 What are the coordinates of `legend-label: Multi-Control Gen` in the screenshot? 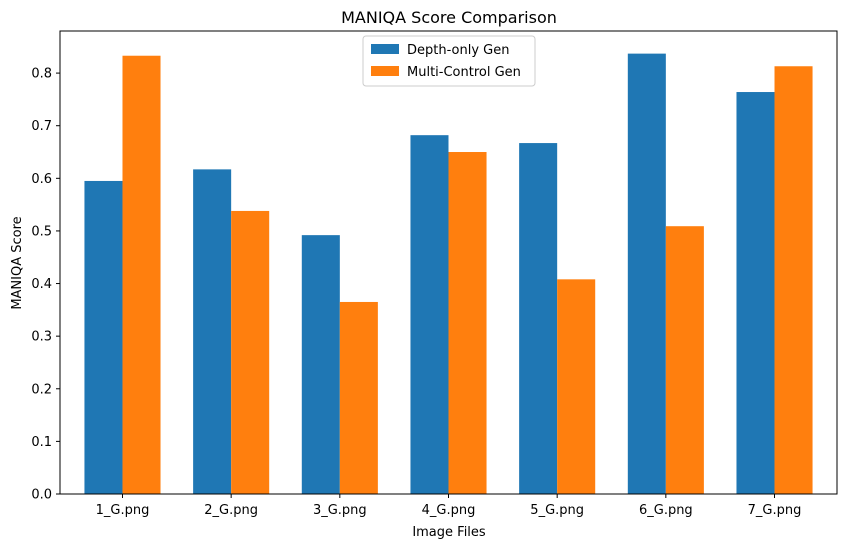 It's located at (464, 72).